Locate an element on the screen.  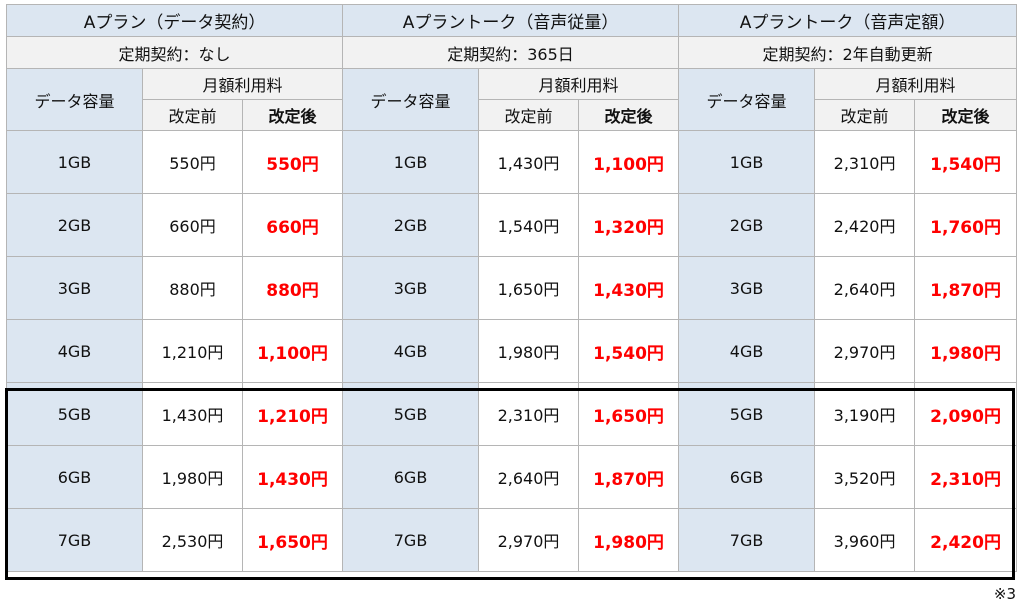
price-before-cell: 2,530円 is located at coordinates (192, 540).